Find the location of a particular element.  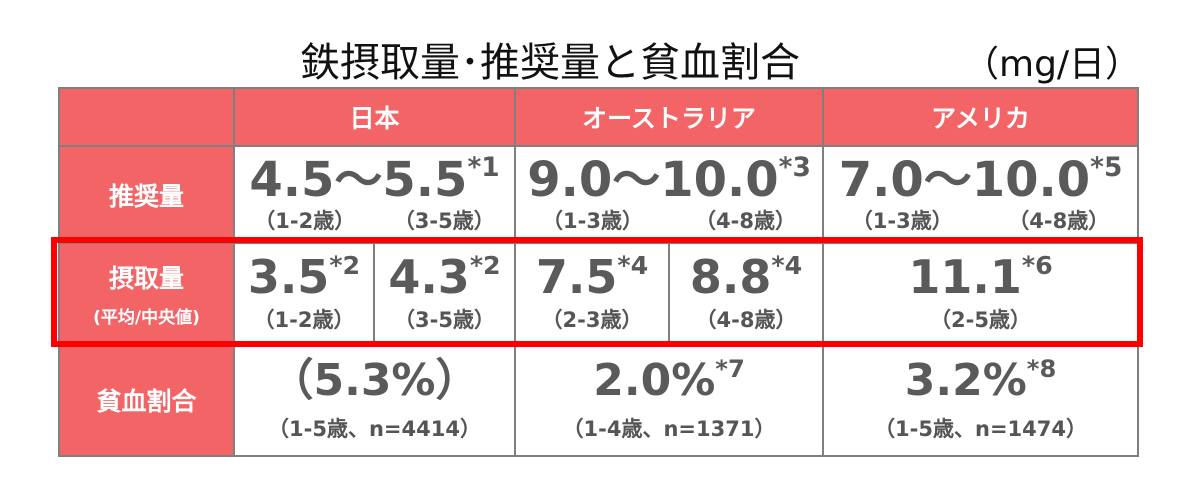

anemia-usa: 3.2%*8 （1-5歳、n=1474） is located at coordinates (981, 399).